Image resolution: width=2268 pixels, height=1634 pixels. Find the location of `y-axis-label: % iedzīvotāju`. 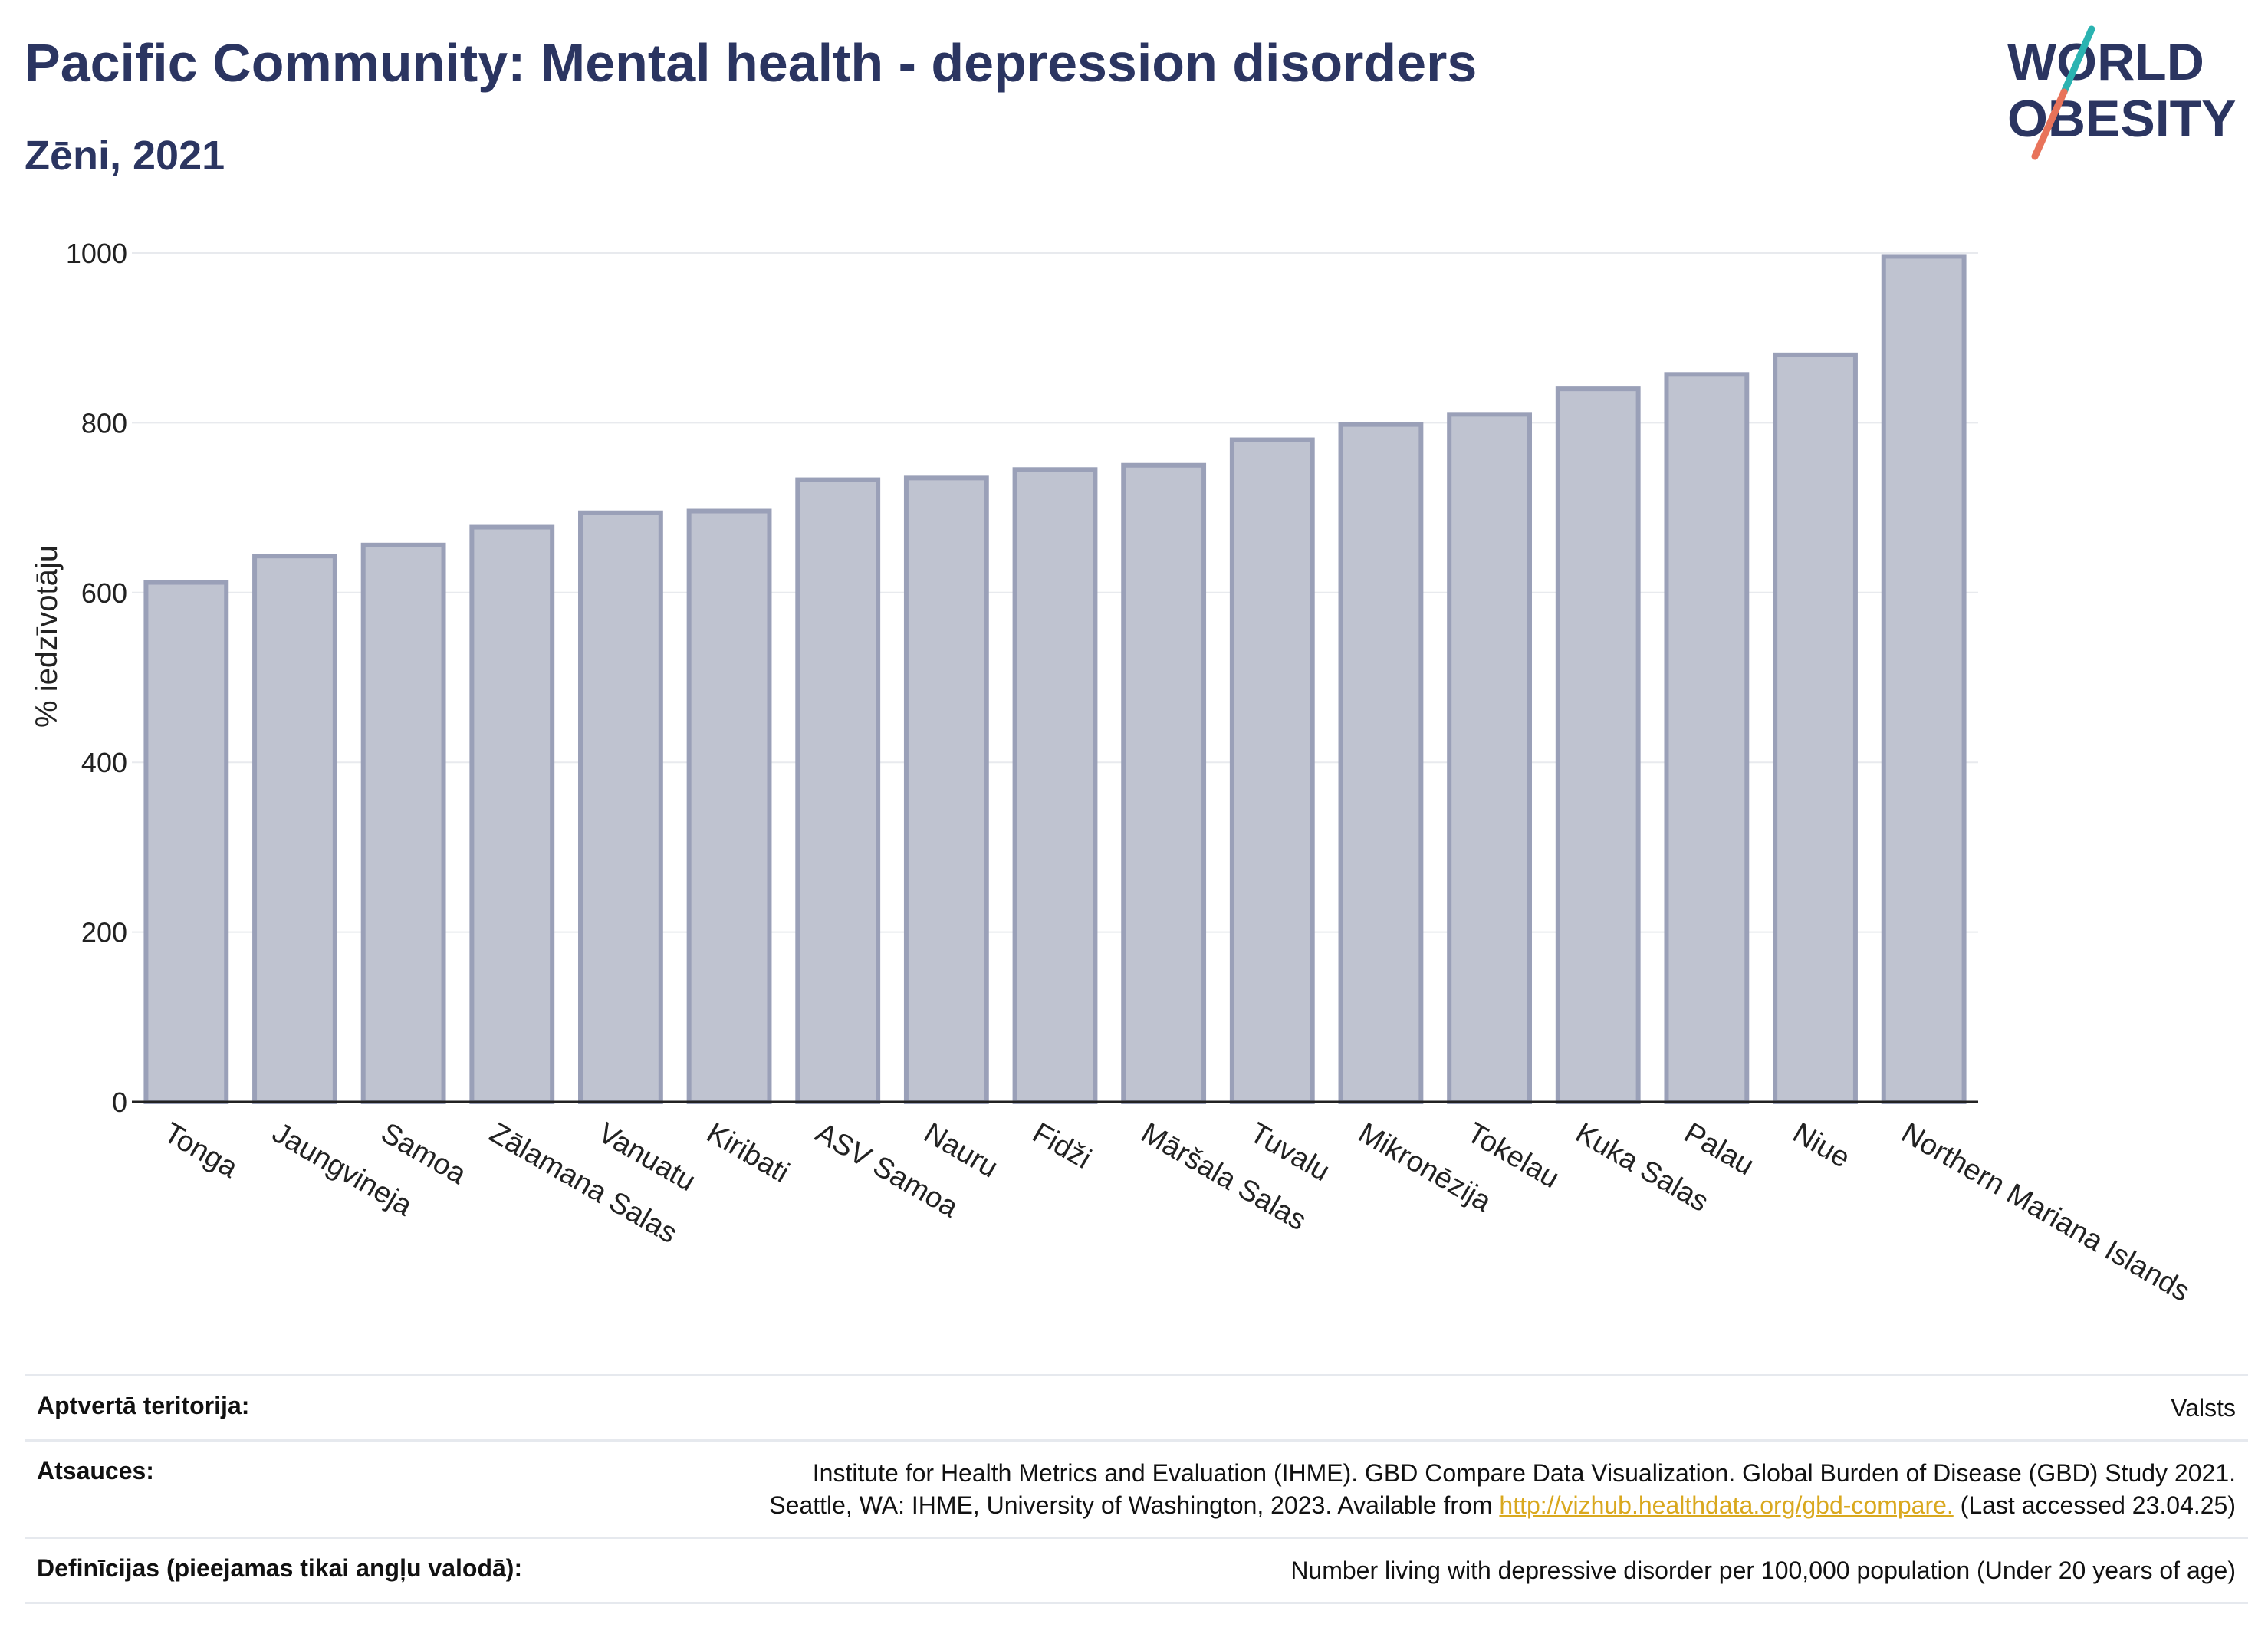

y-axis-label: % iedzīvotāju is located at coordinates (47, 637).